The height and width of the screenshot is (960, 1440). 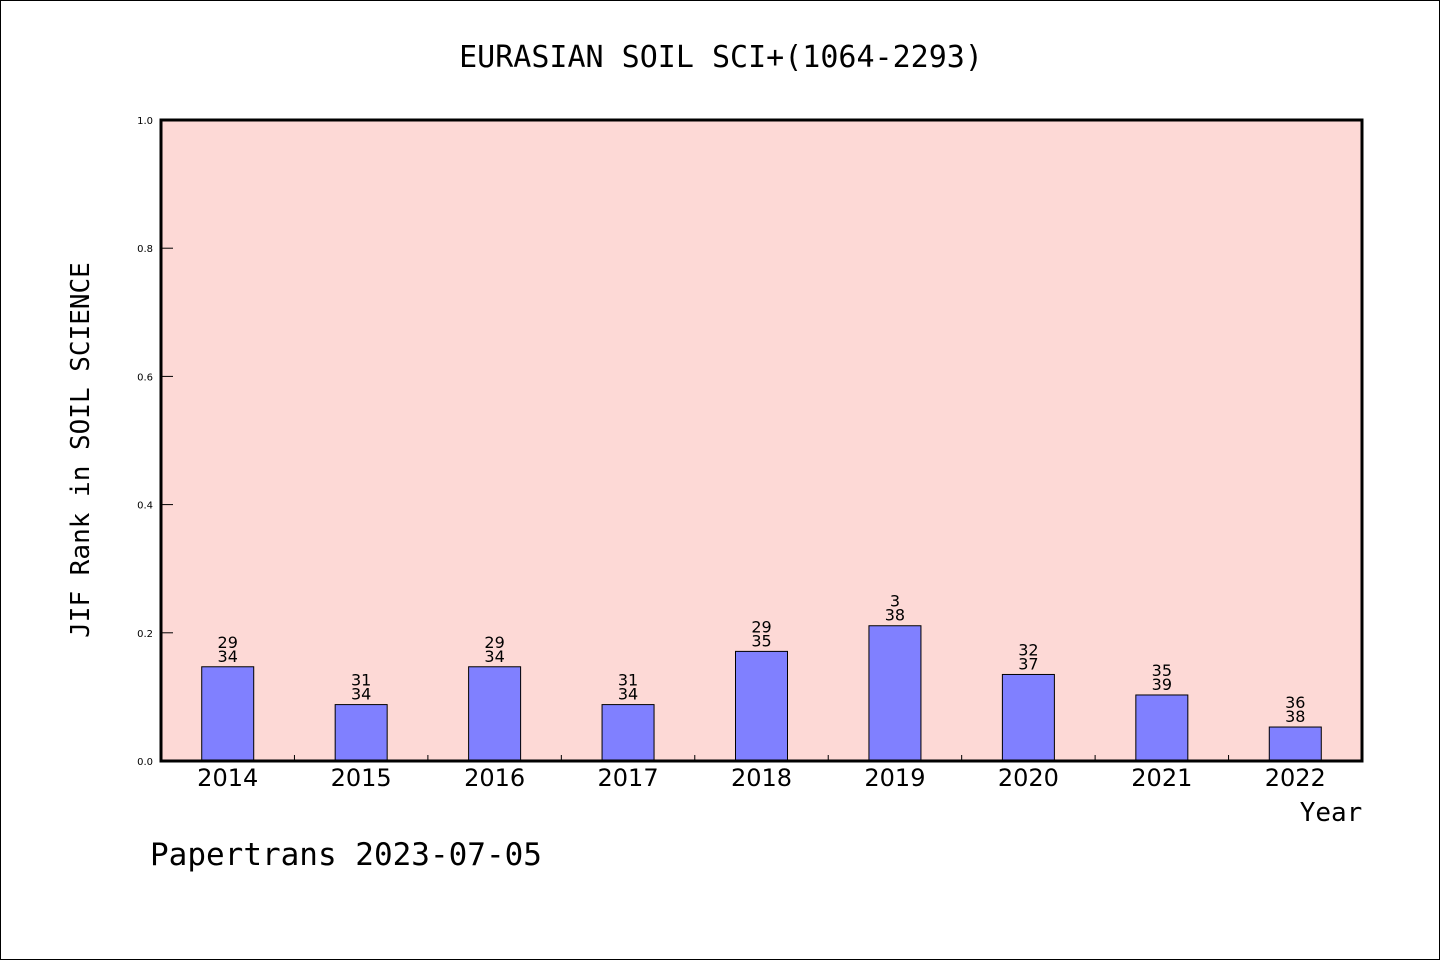 What do you see at coordinates (227, 778) in the screenshot?
I see `x-tick-label-2014: 2014` at bounding box center [227, 778].